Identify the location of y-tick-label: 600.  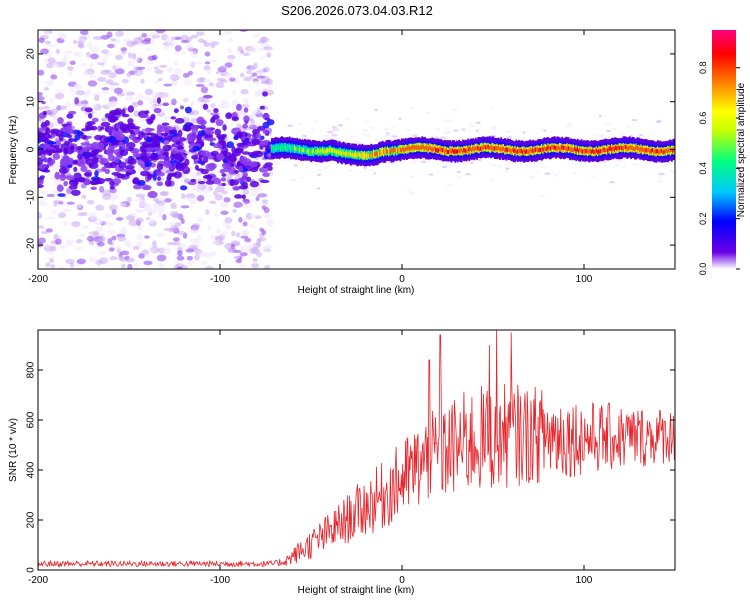
(31, 419).